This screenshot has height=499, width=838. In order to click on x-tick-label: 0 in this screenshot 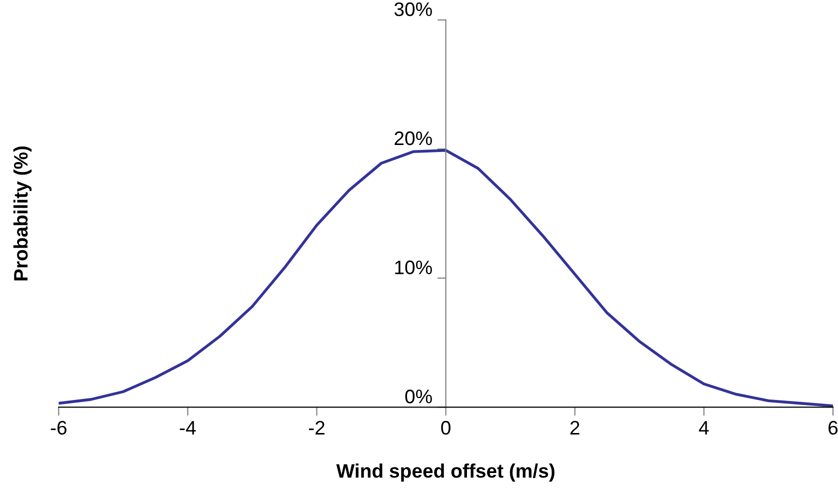, I will do `click(445, 427)`.